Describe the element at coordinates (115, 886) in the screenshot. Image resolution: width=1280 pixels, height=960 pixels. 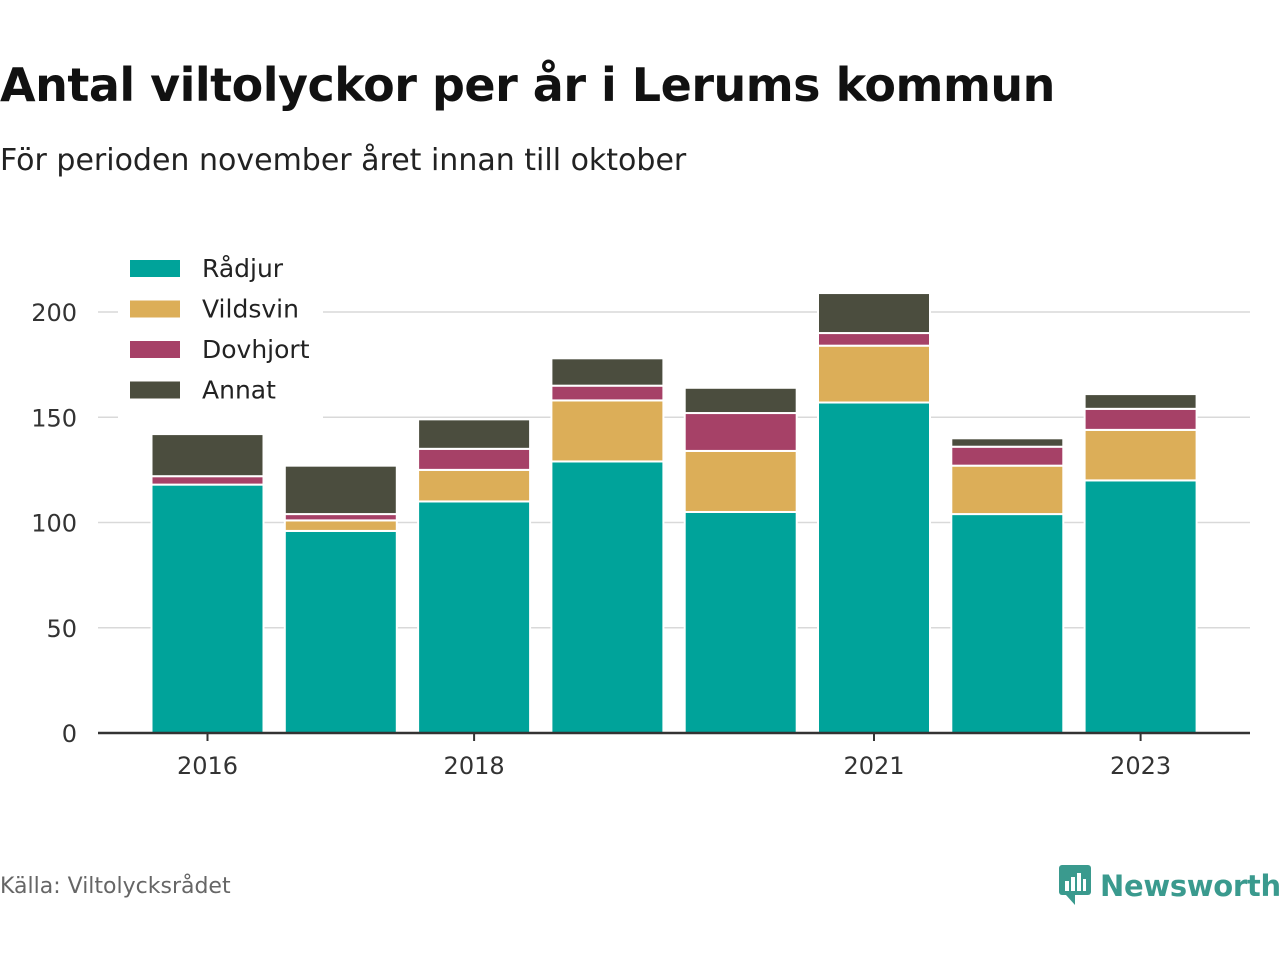
I see `source-note: Källa: Viltolycksrådet` at that location.